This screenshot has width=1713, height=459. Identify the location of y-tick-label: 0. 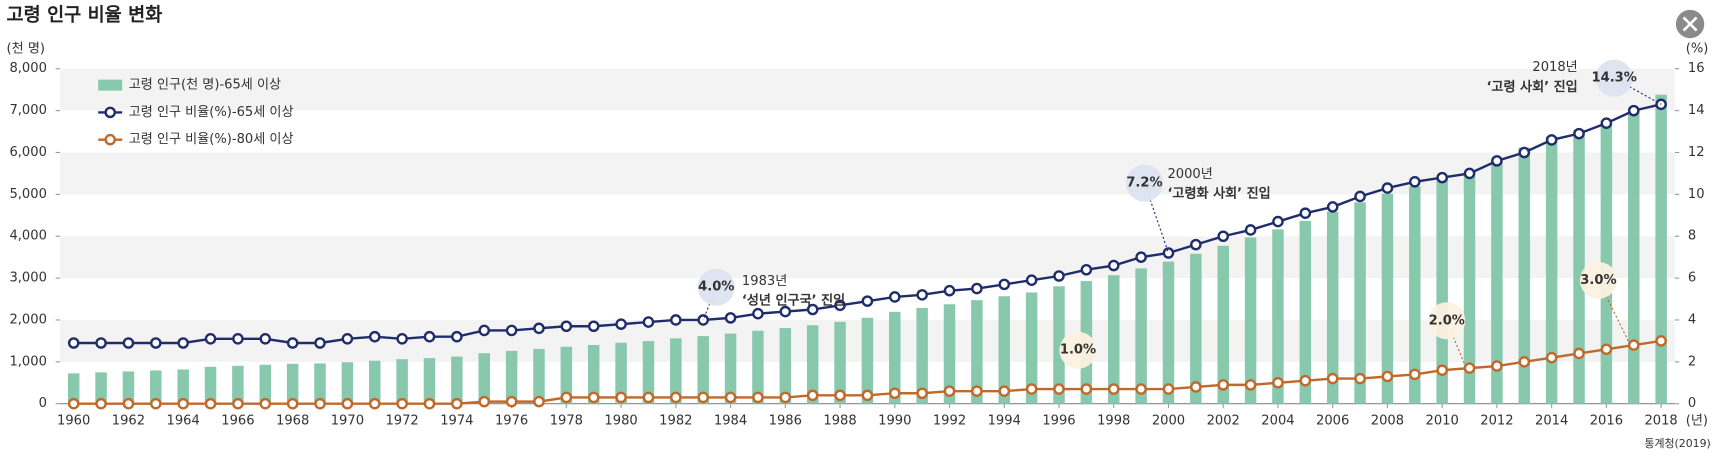
(43, 403).